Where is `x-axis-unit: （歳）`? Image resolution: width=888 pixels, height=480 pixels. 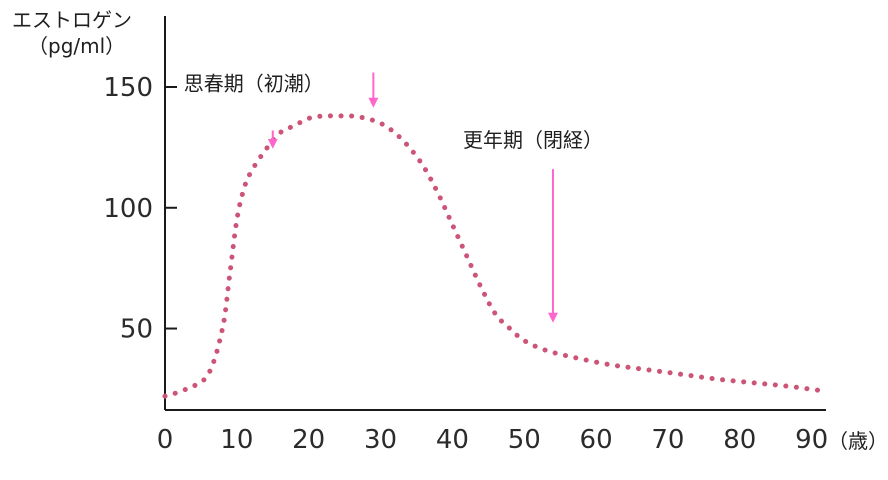 x-axis-unit: （歳） is located at coordinates (858, 441).